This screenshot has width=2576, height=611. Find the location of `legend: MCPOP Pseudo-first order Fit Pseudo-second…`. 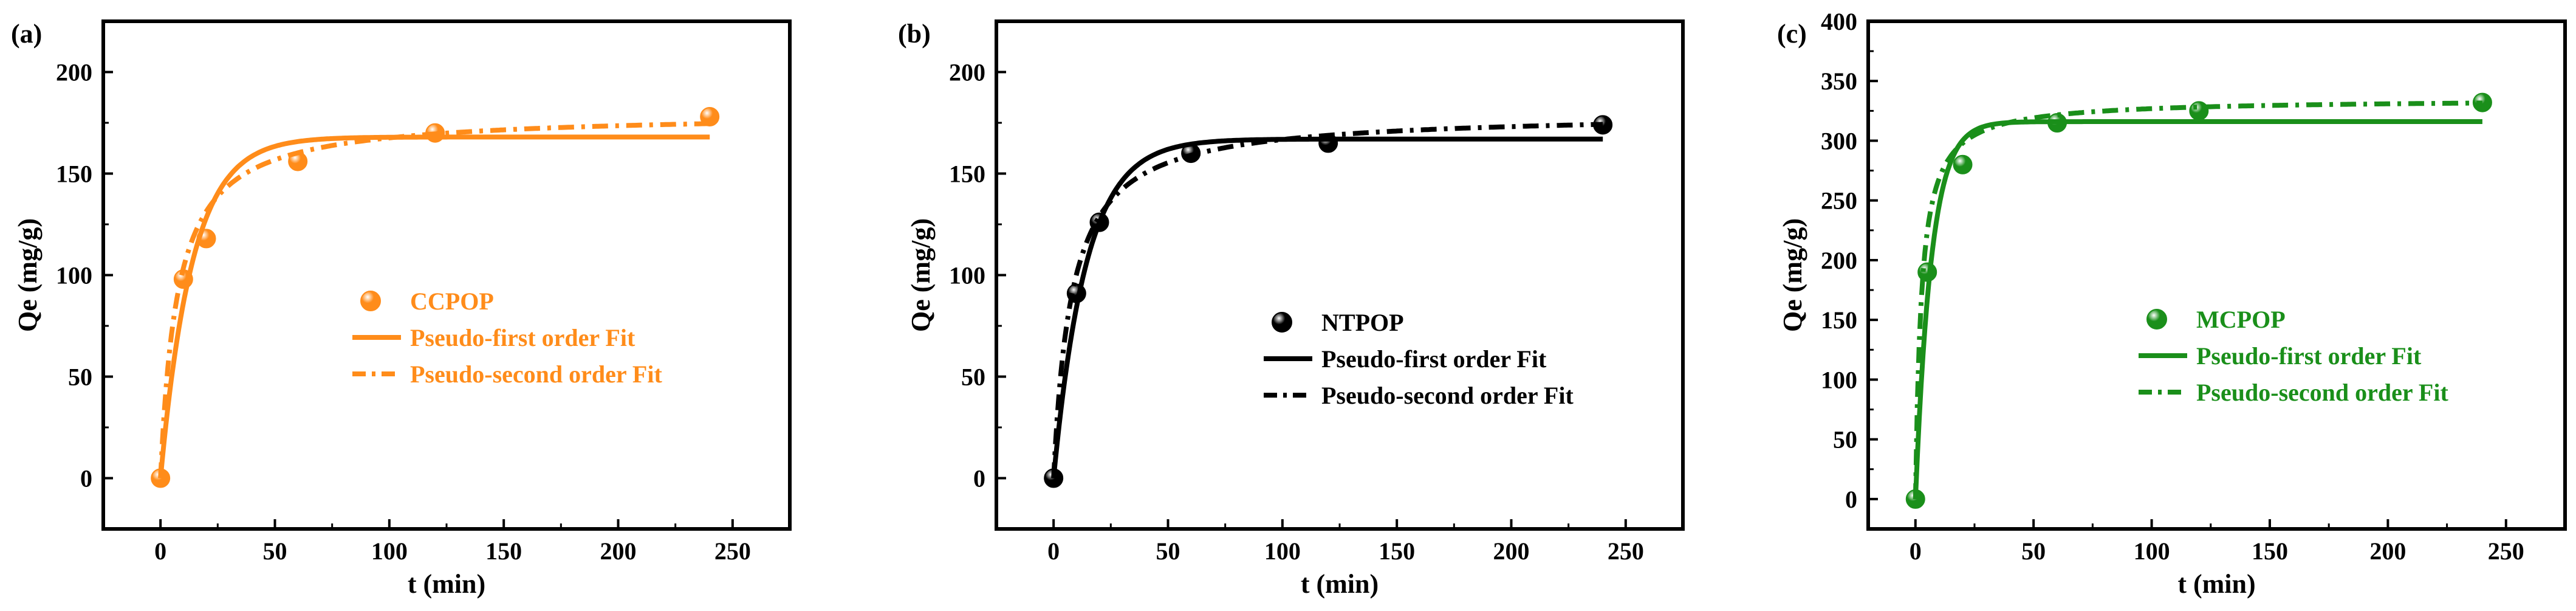

legend: MCPOP Pseudo-first order Fit Pseudo-second… is located at coordinates (2293, 356).